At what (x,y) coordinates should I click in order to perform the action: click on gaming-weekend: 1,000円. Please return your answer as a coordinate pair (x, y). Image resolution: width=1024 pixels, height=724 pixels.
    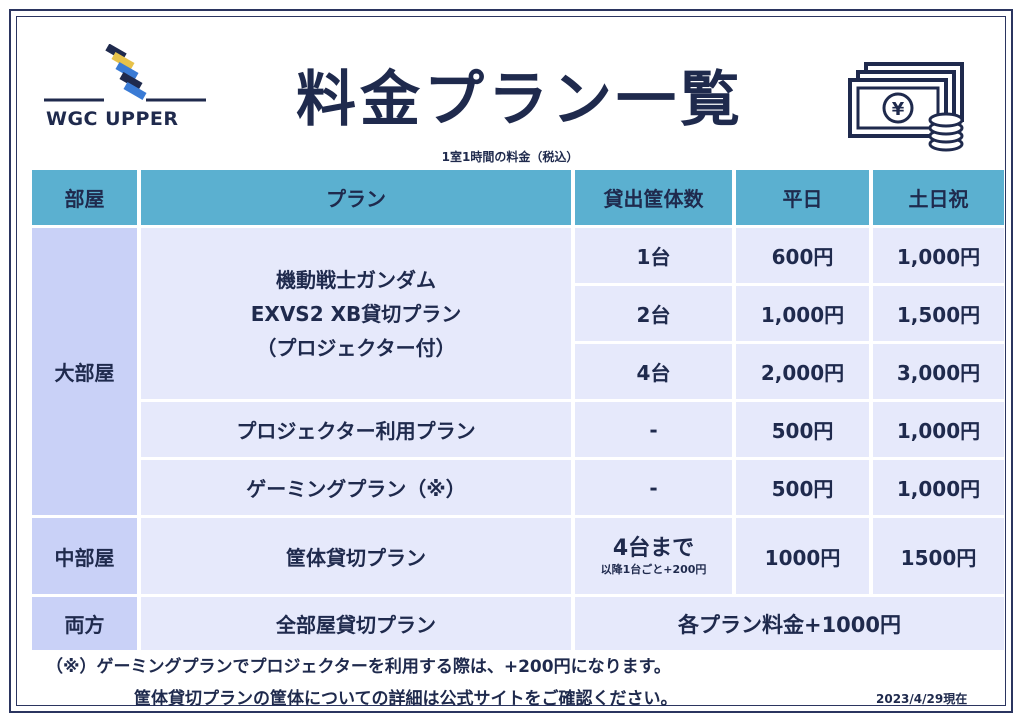
    Looking at the image, I should click on (938, 487).